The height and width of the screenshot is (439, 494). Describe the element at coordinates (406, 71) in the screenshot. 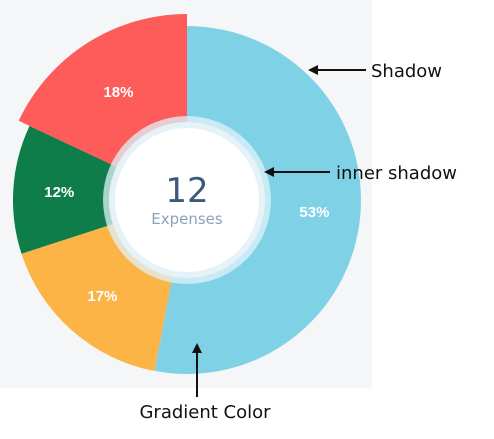

I see `shadow-label: Shadow` at that location.